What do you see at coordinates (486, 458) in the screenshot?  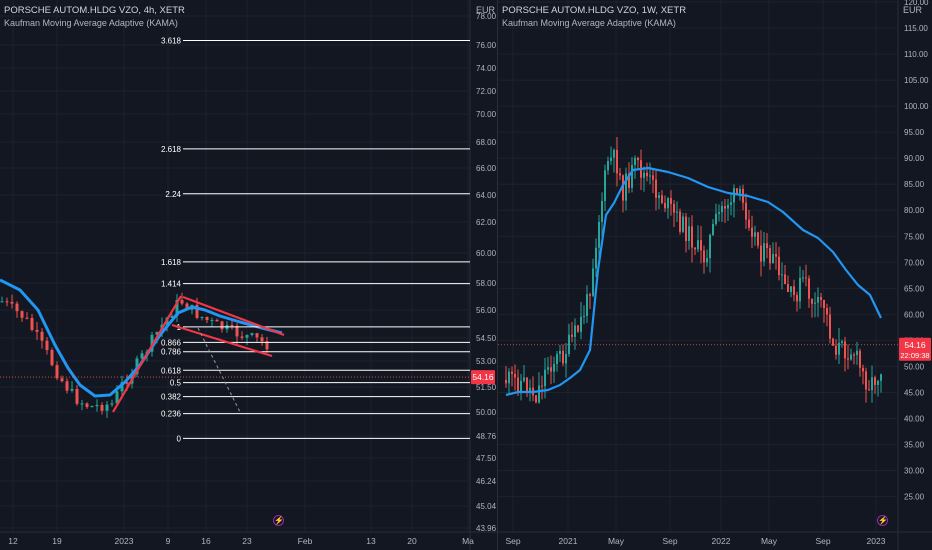 I see `y-tick-label: 47.50` at bounding box center [486, 458].